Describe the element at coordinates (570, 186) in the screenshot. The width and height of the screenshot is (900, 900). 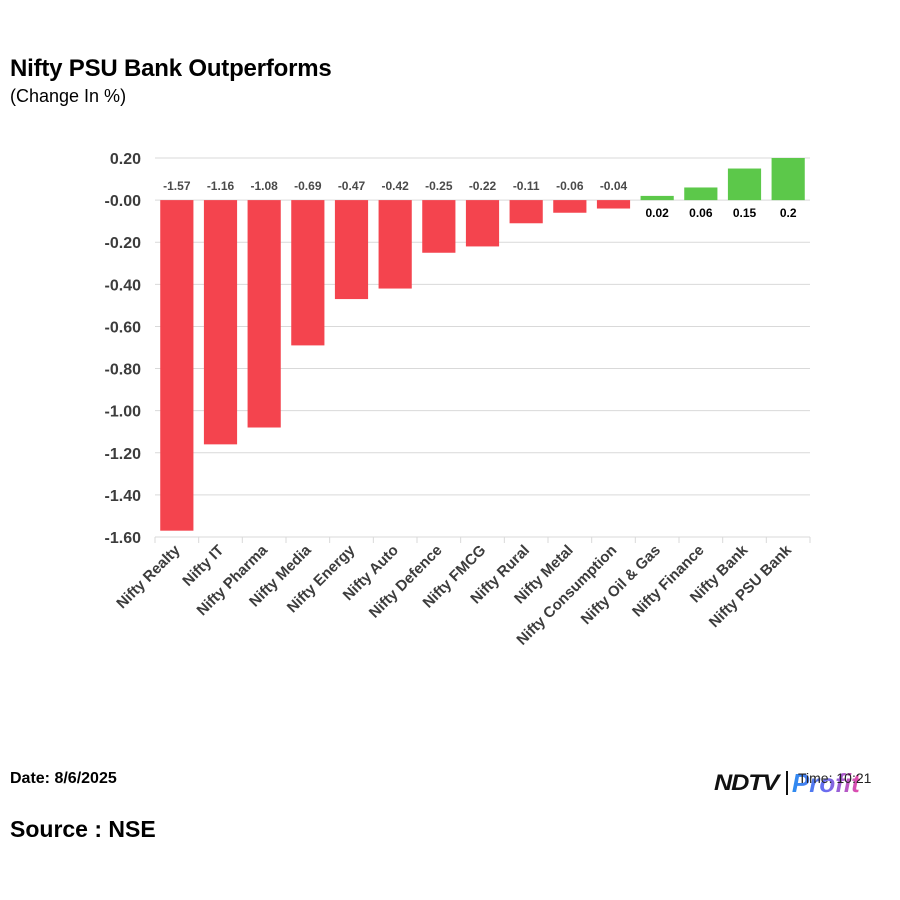
I see `data-label: -0.06` at that location.